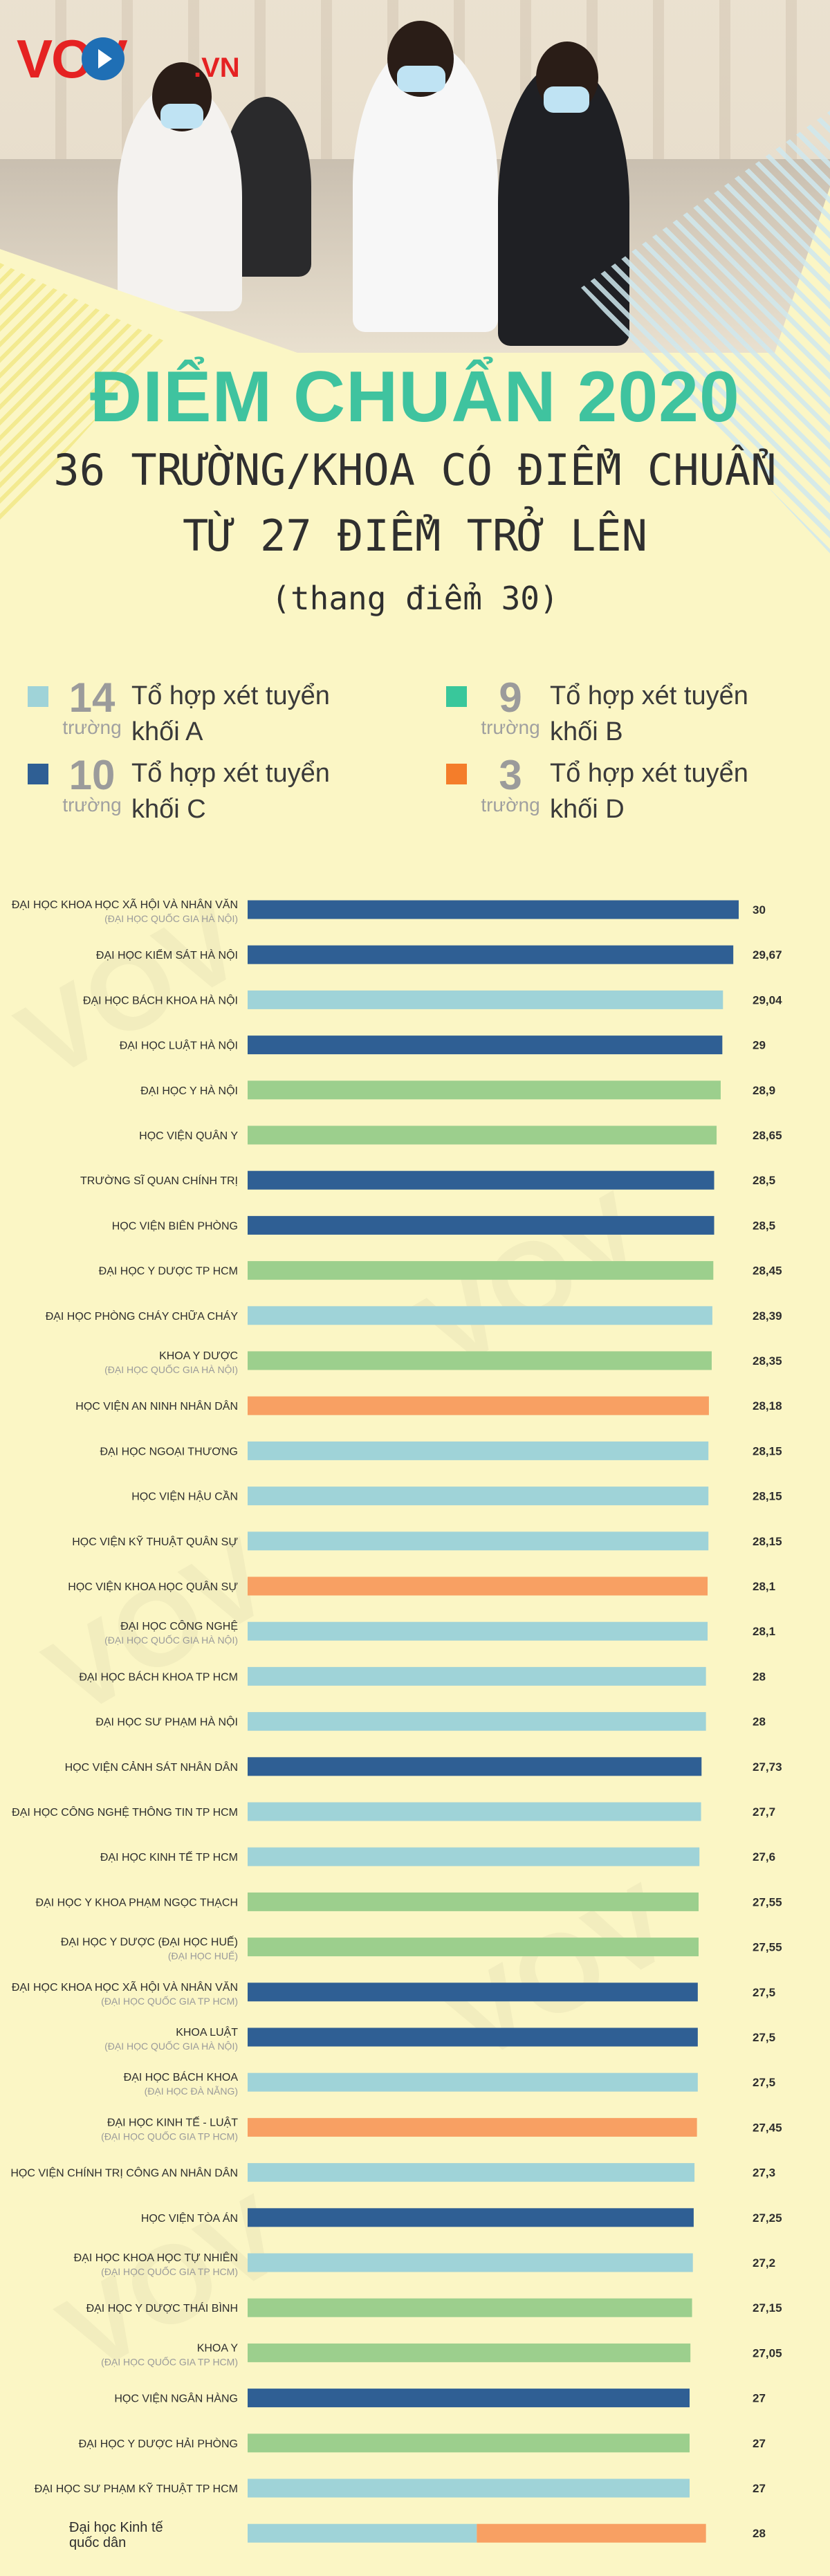 The width and height of the screenshot is (830, 2576). I want to click on legend-text: Tổ hợp xét tuyển khối B, so click(649, 713).